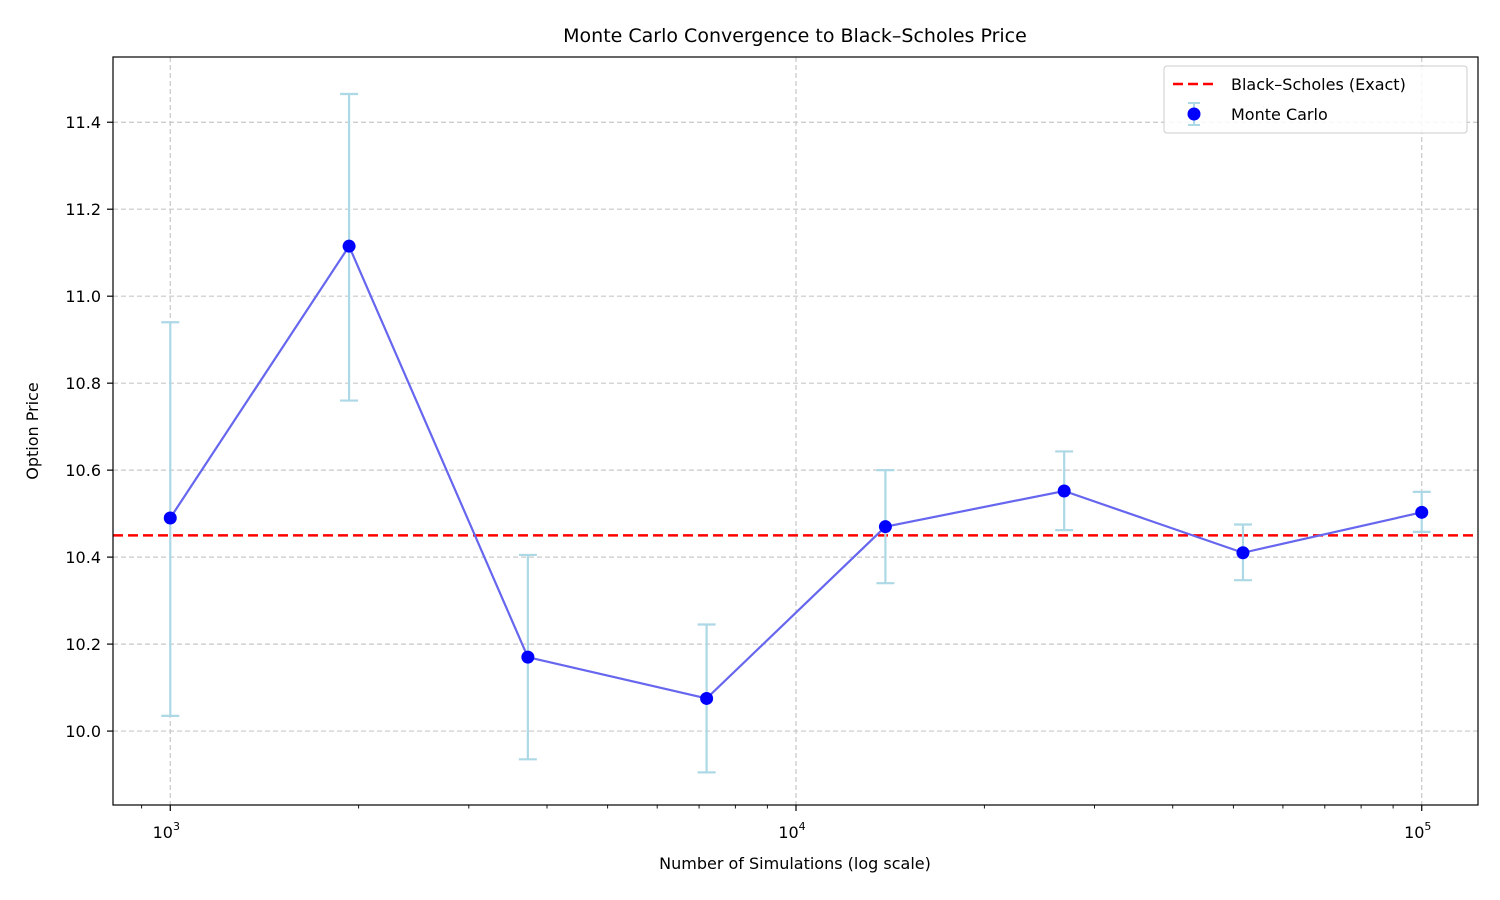 The image size is (1500, 900). Describe the element at coordinates (1318, 84) in the screenshot. I see `legend-label-reference: Black–Scholes (Exact)` at that location.